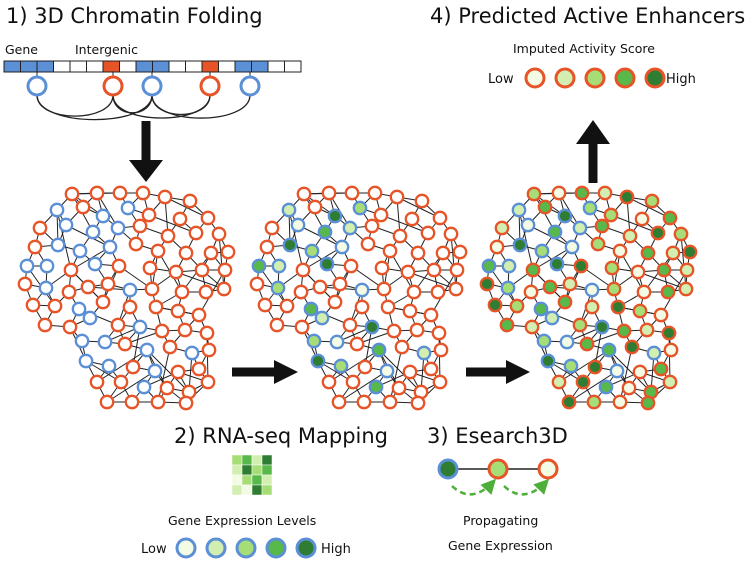 Image resolution: width=751 pixels, height=561 pixels. I want to click on network-nodes, so click(358, 298).